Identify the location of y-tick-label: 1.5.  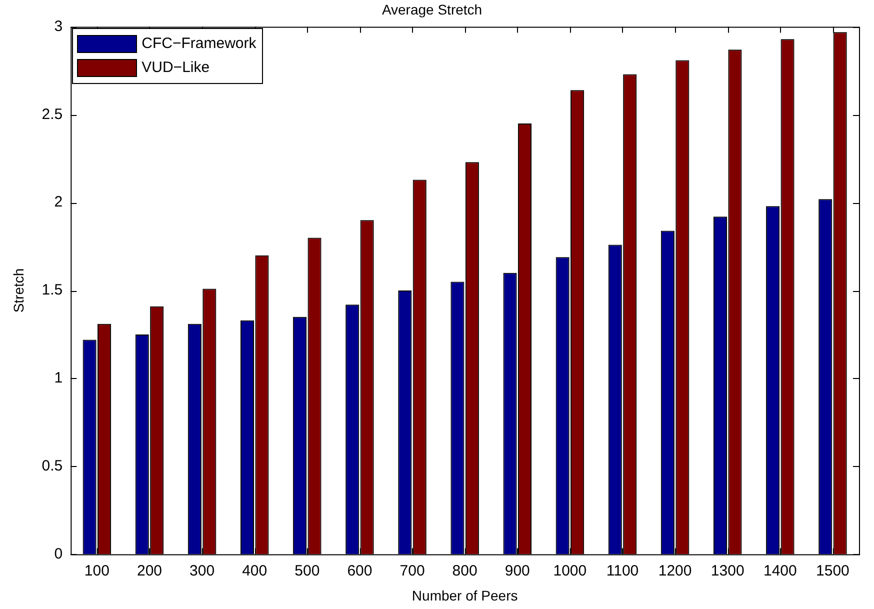
(52, 290).